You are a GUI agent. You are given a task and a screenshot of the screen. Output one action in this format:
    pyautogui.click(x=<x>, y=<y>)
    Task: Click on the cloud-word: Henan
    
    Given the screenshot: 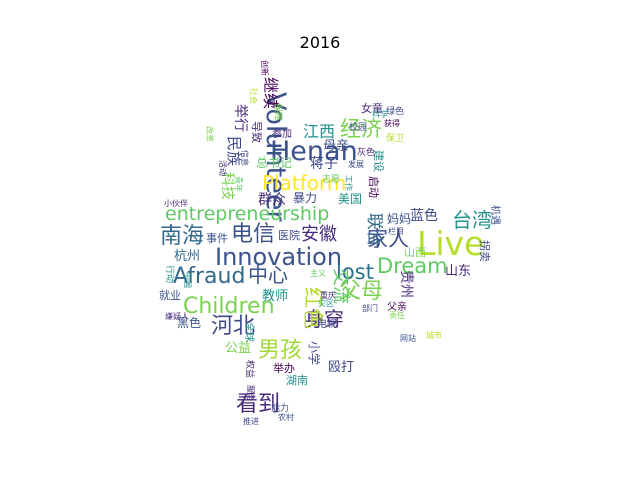 What is the action you would take?
    pyautogui.click(x=314, y=151)
    